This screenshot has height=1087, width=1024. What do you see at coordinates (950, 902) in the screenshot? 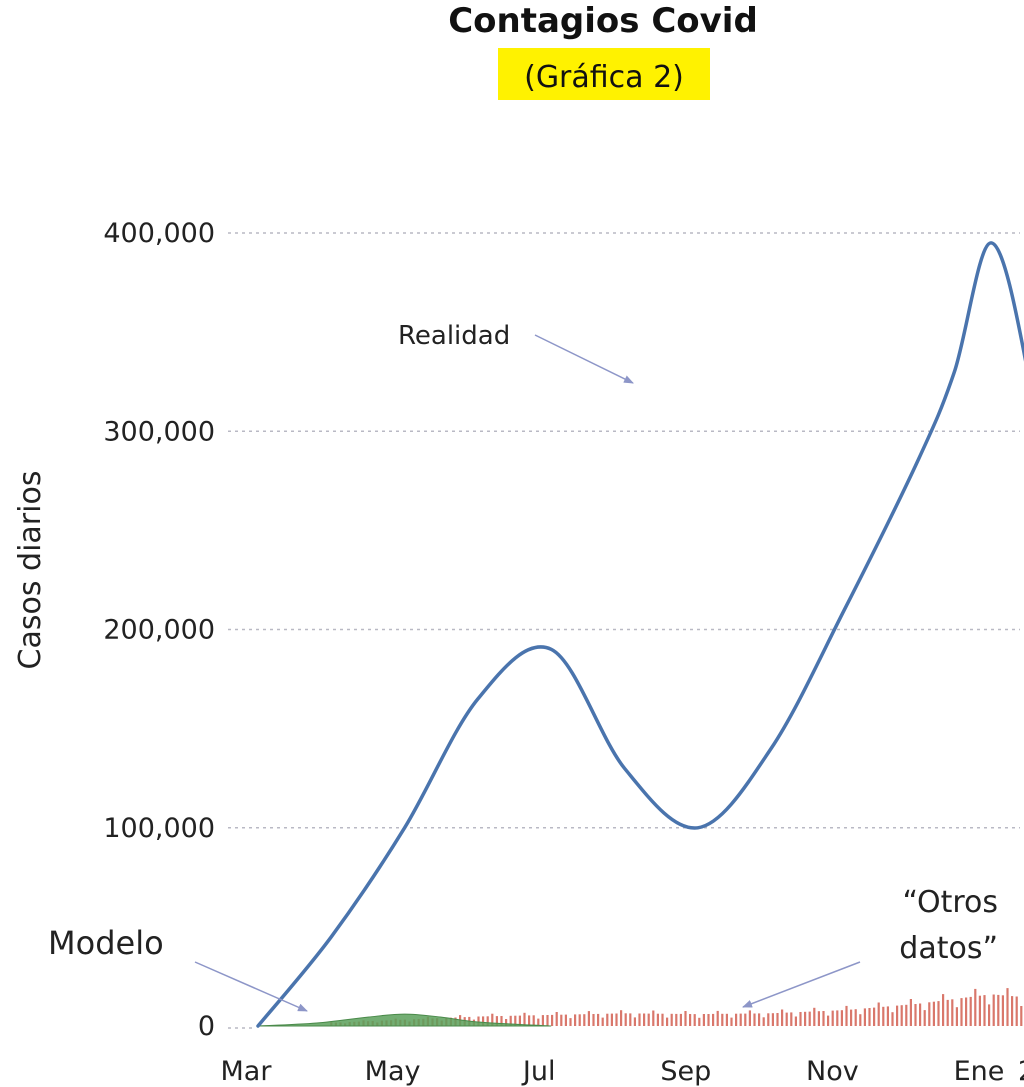
I see `annotation-otros-datos-line1: “Otros` at bounding box center [950, 902].